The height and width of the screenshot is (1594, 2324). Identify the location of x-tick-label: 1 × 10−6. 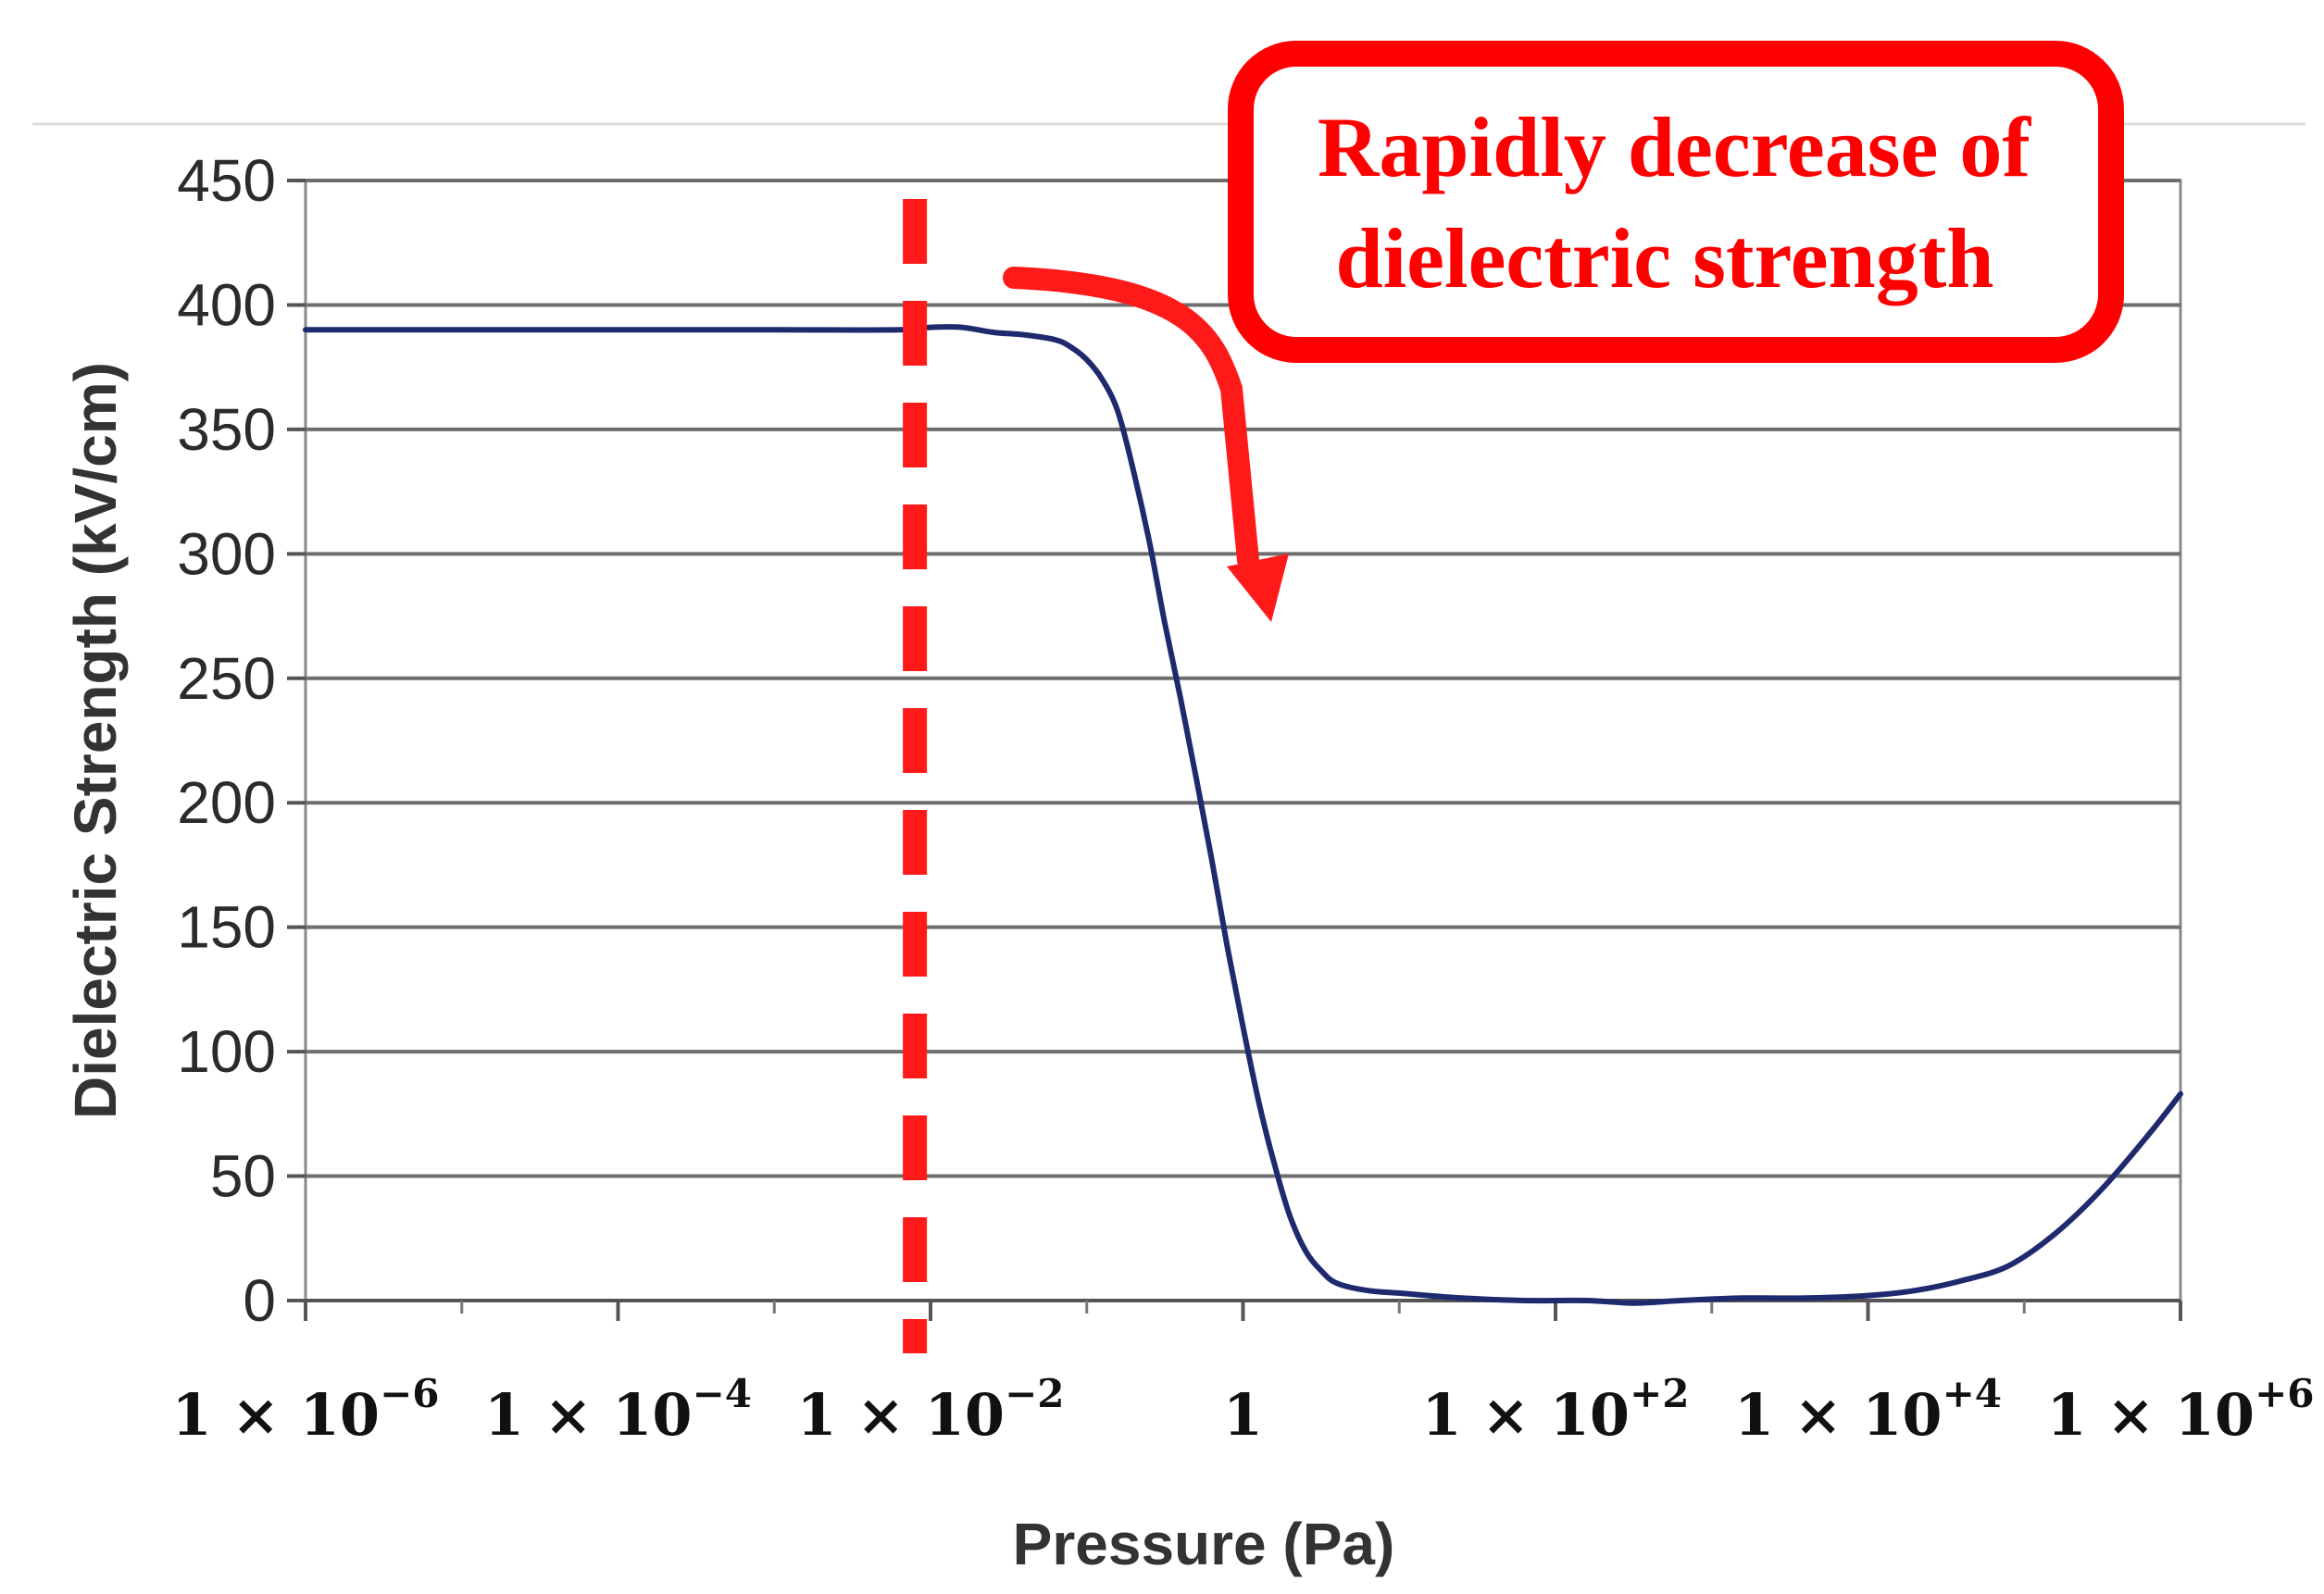
(306, 1410).